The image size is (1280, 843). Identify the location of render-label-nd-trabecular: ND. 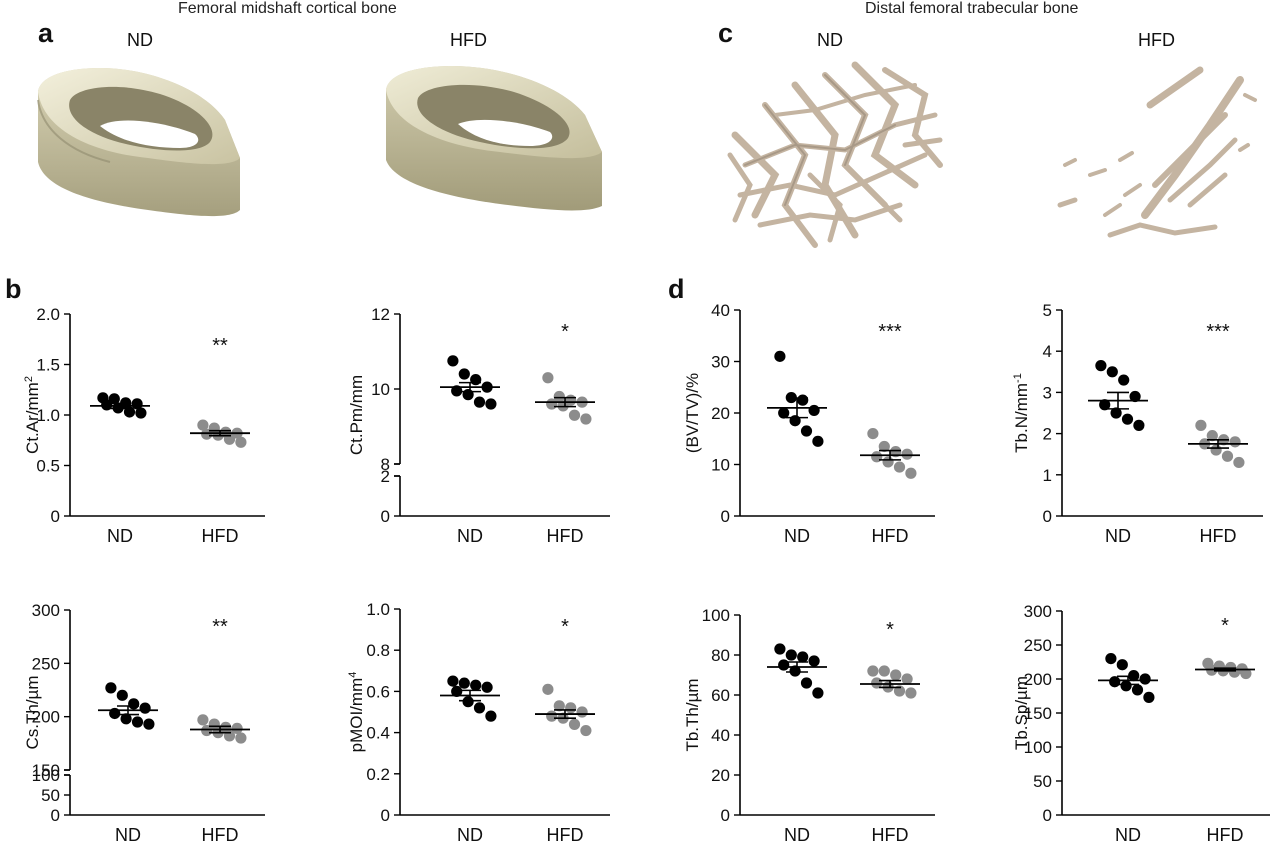
(830, 40).